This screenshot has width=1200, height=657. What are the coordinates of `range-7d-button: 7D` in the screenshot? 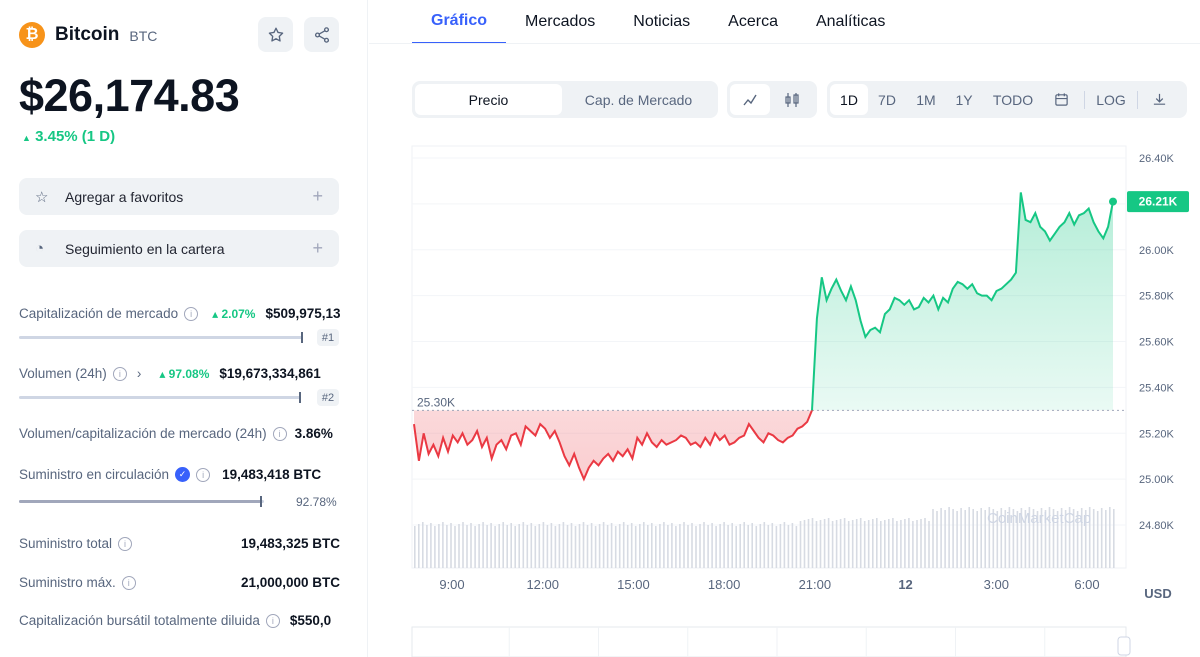 It's located at (887, 99).